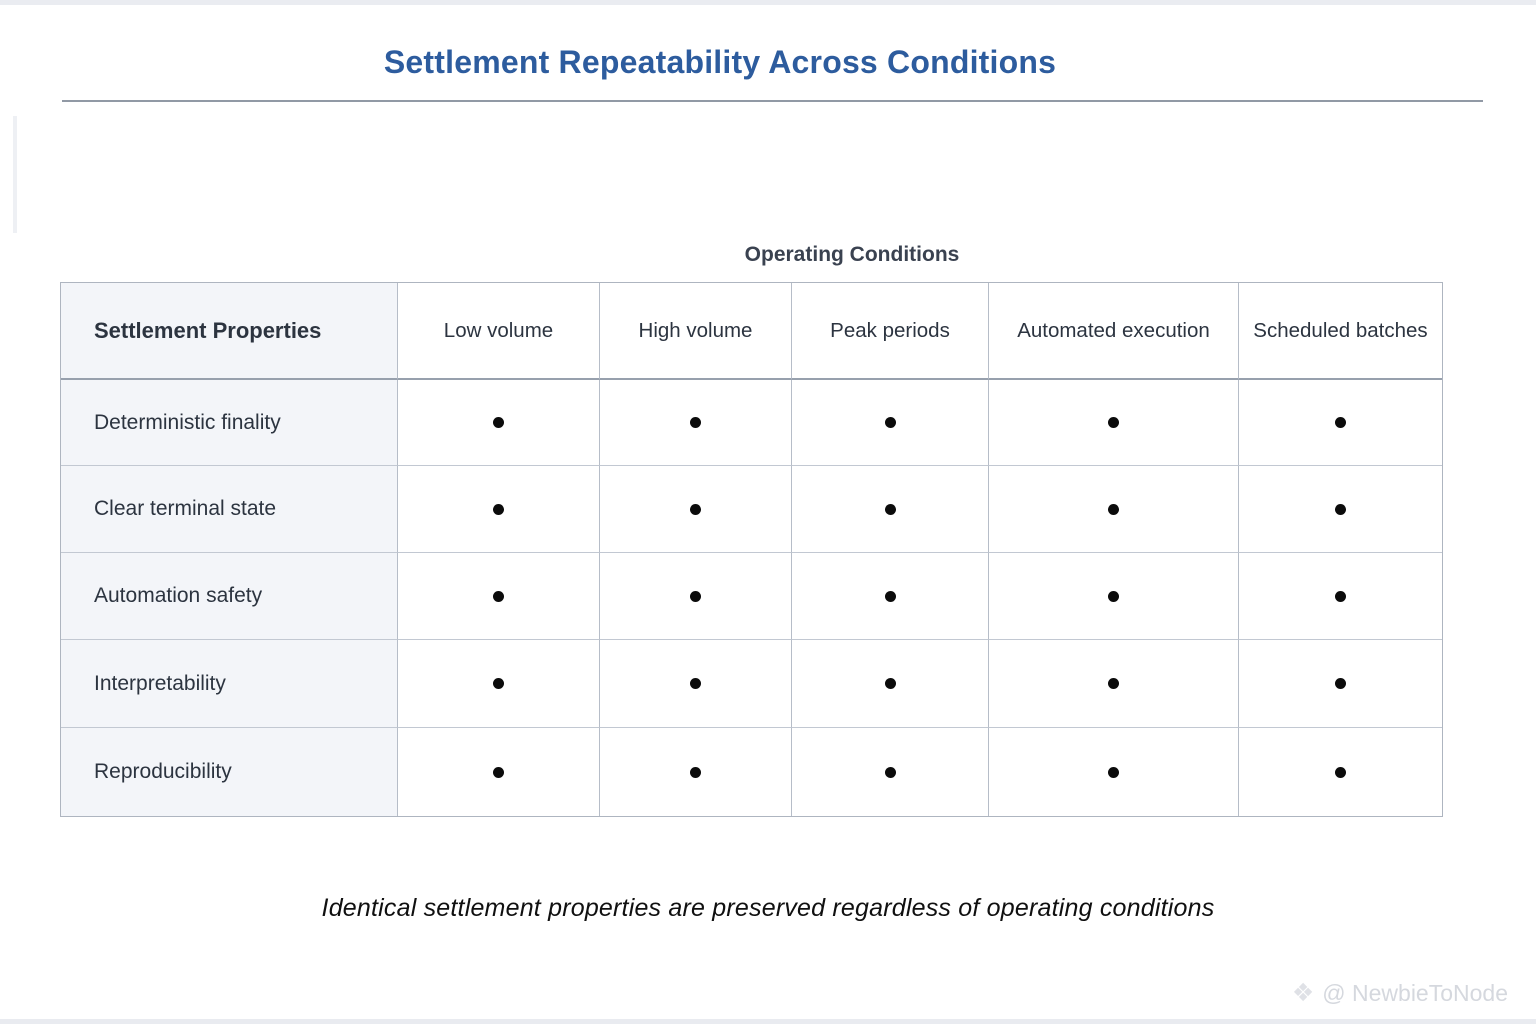 Image resolution: width=1536 pixels, height=1024 pixels. What do you see at coordinates (1303, 993) in the screenshot?
I see `diamond-icon: ❖` at bounding box center [1303, 993].